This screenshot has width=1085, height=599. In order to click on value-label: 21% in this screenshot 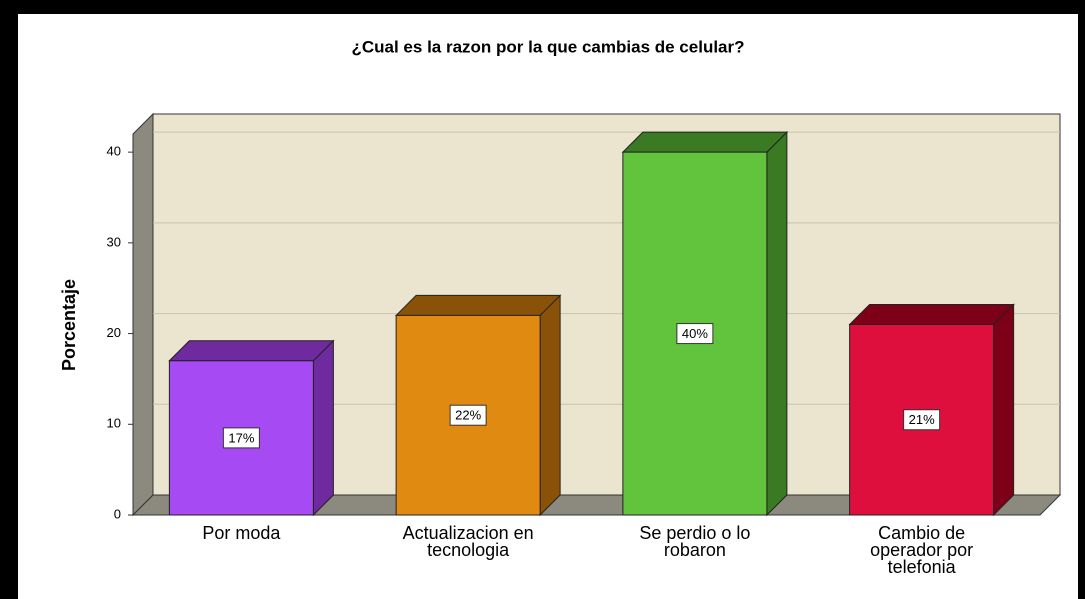, I will do `click(922, 419)`.